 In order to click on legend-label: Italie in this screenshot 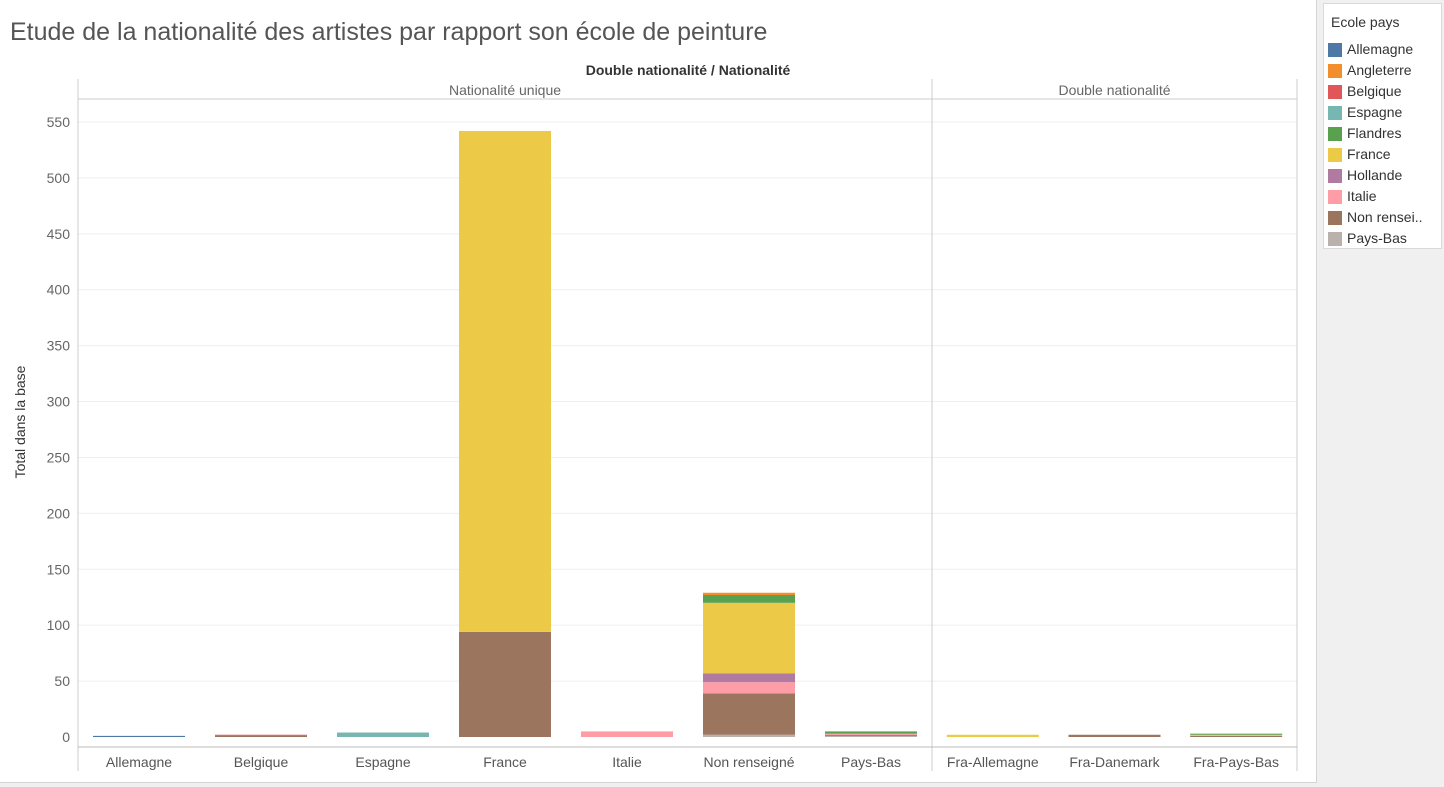, I will do `click(1362, 196)`.